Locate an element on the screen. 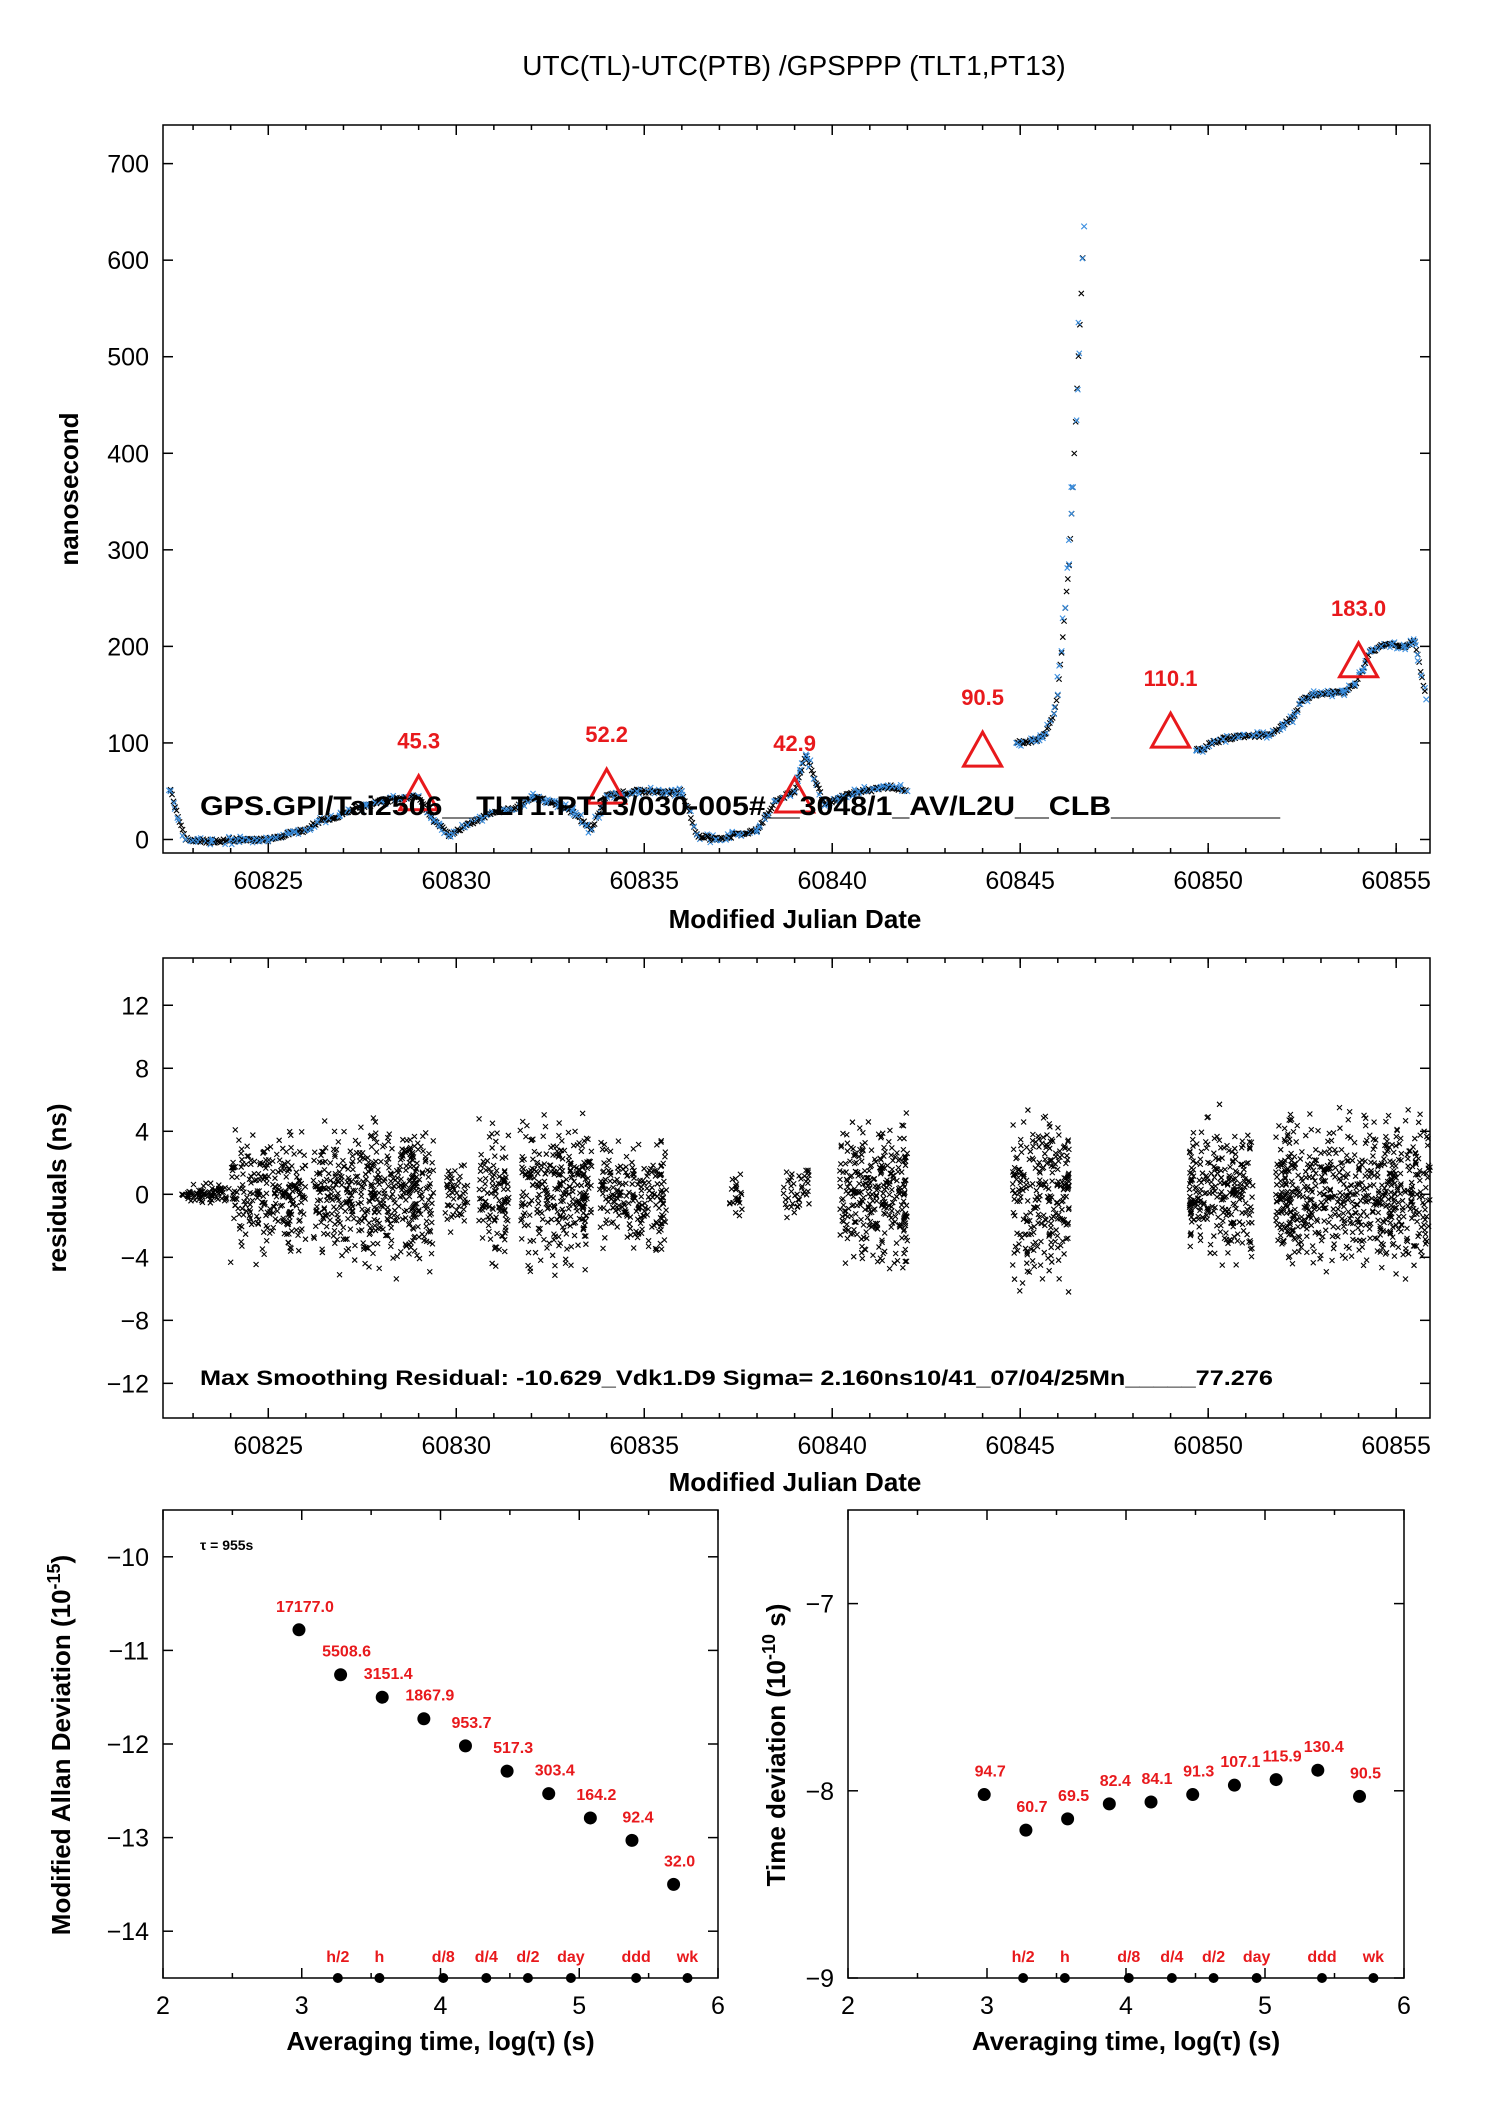  y-axis-label: nanosecond is located at coordinates (69, 488).